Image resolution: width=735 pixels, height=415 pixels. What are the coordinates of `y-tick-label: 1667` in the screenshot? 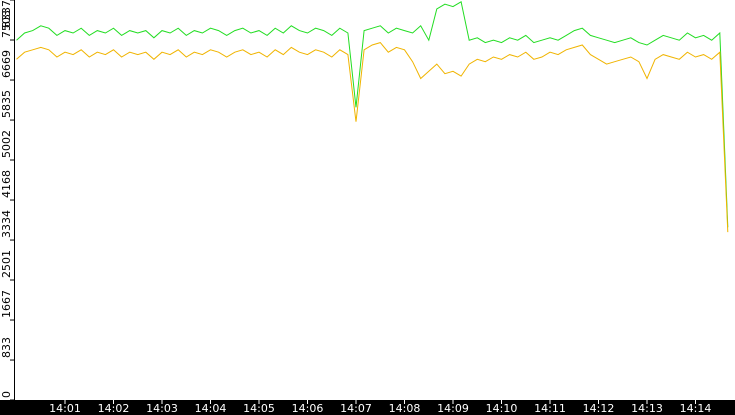 It's located at (6, 304).